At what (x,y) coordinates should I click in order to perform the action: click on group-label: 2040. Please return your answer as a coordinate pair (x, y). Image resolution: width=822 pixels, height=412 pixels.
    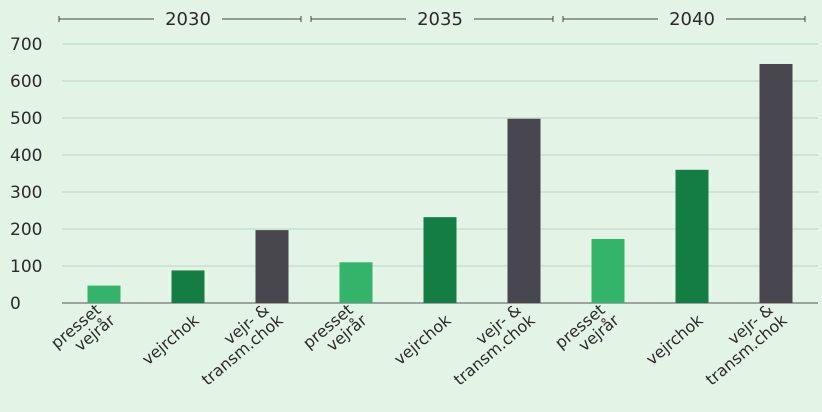
    Looking at the image, I should click on (692, 19).